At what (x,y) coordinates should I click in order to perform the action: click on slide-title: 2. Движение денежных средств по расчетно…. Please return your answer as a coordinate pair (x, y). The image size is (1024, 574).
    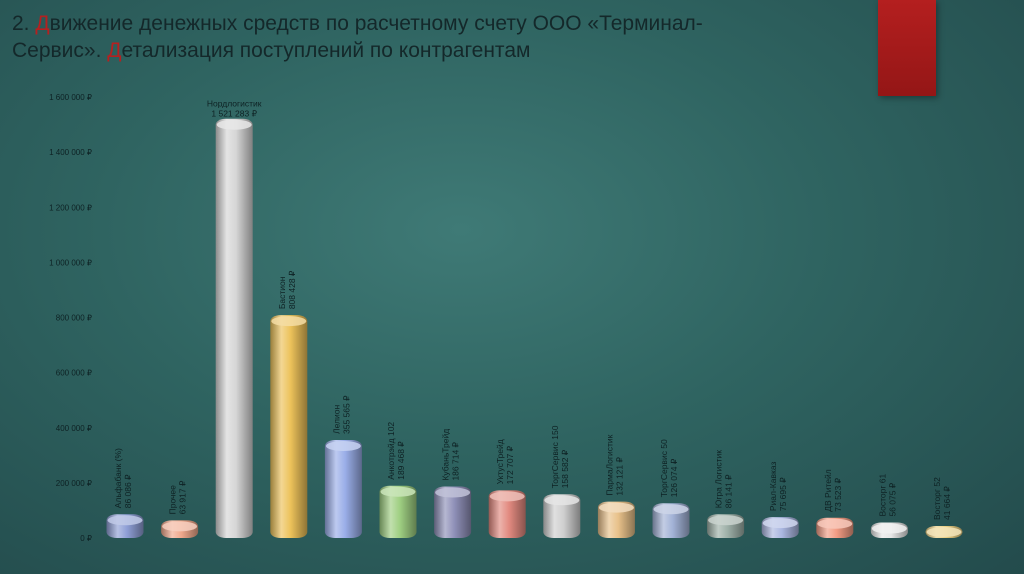
    Looking at the image, I should click on (437, 37).